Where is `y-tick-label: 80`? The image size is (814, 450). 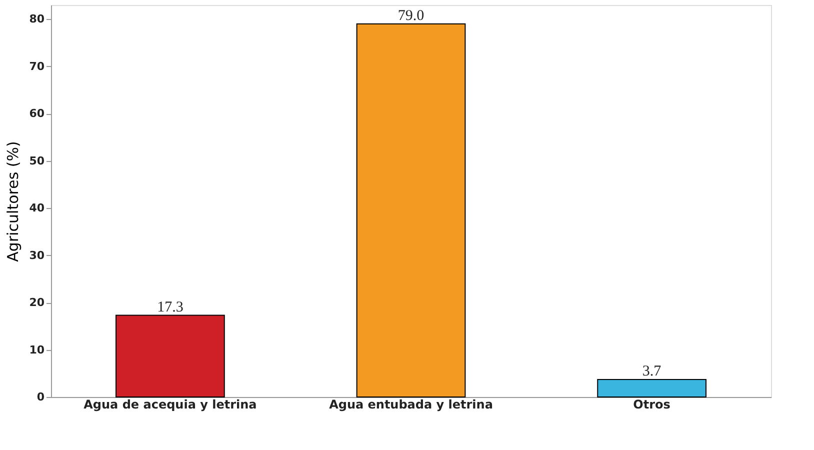
y-tick-label: 80 is located at coordinates (37, 19).